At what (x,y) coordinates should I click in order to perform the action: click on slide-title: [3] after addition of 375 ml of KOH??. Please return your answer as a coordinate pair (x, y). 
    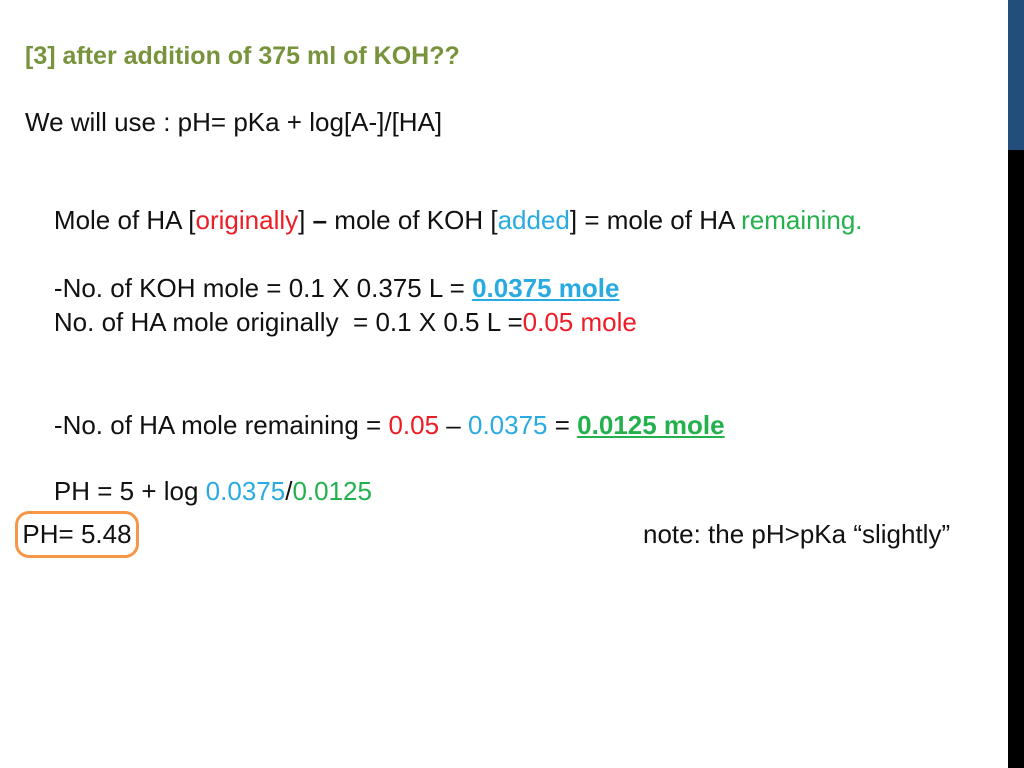
    Looking at the image, I should click on (242, 56).